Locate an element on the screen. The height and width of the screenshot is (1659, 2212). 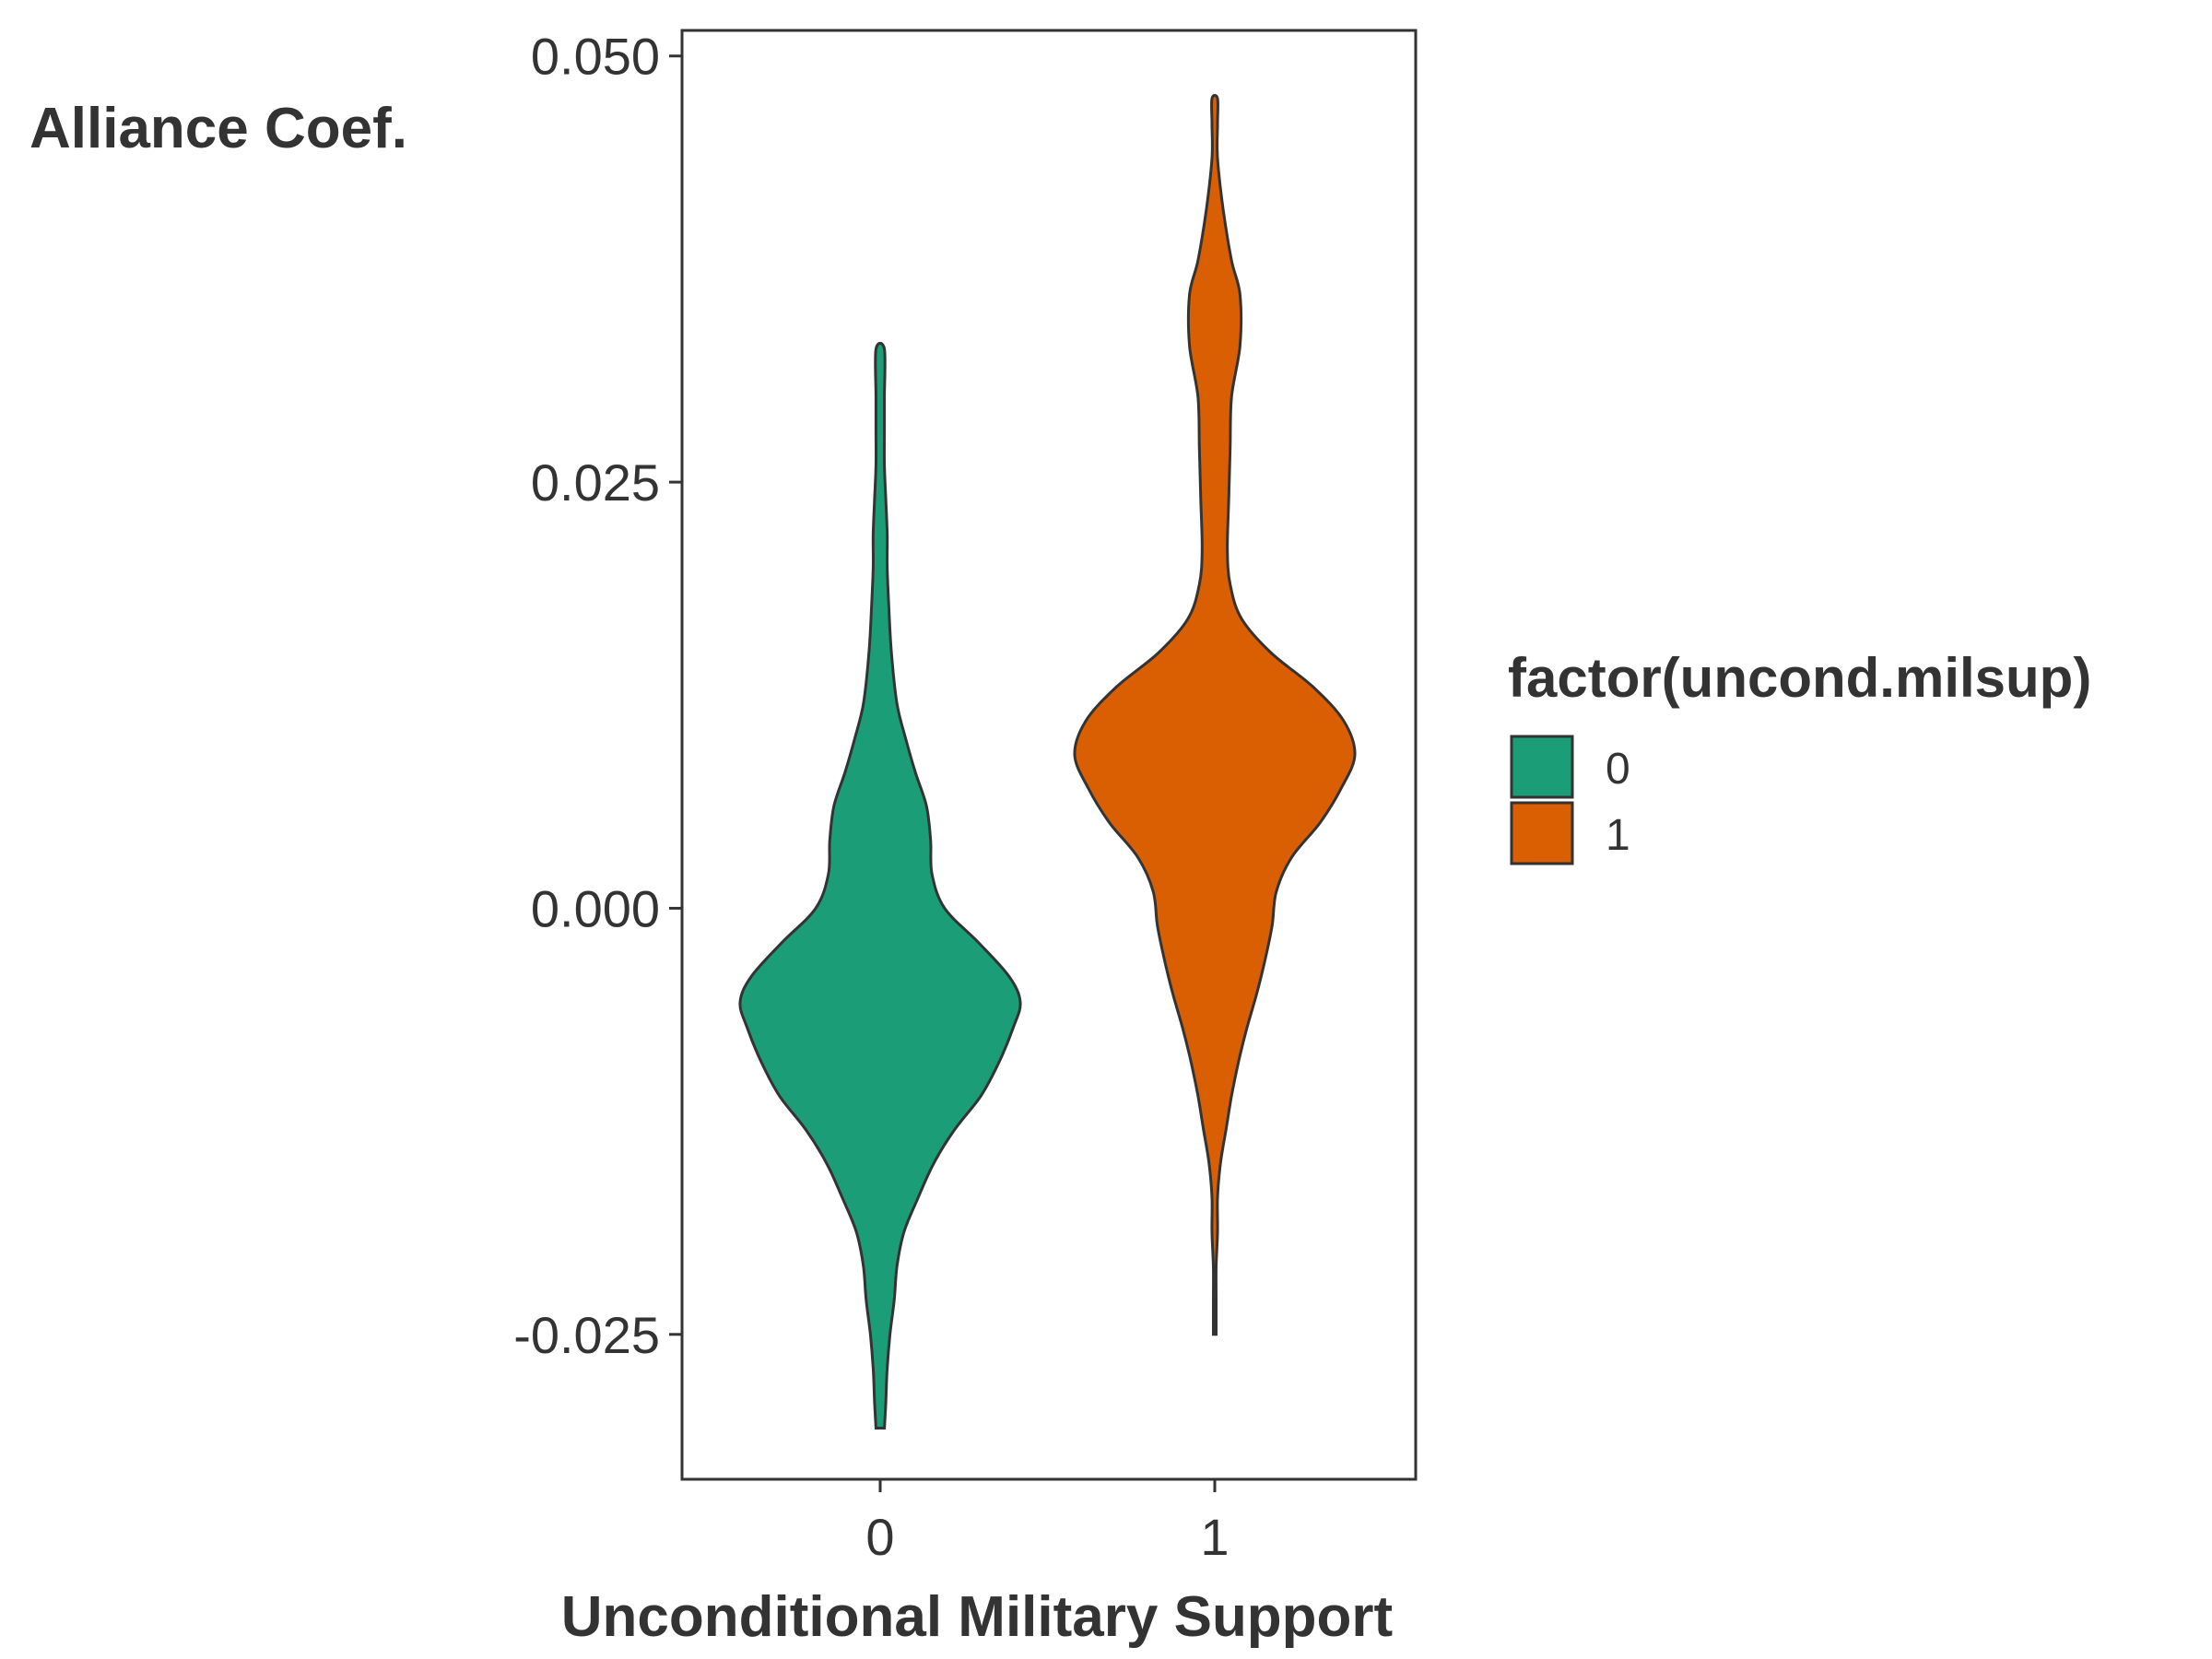
x-tick-label: 1 is located at coordinates (1214, 1537).